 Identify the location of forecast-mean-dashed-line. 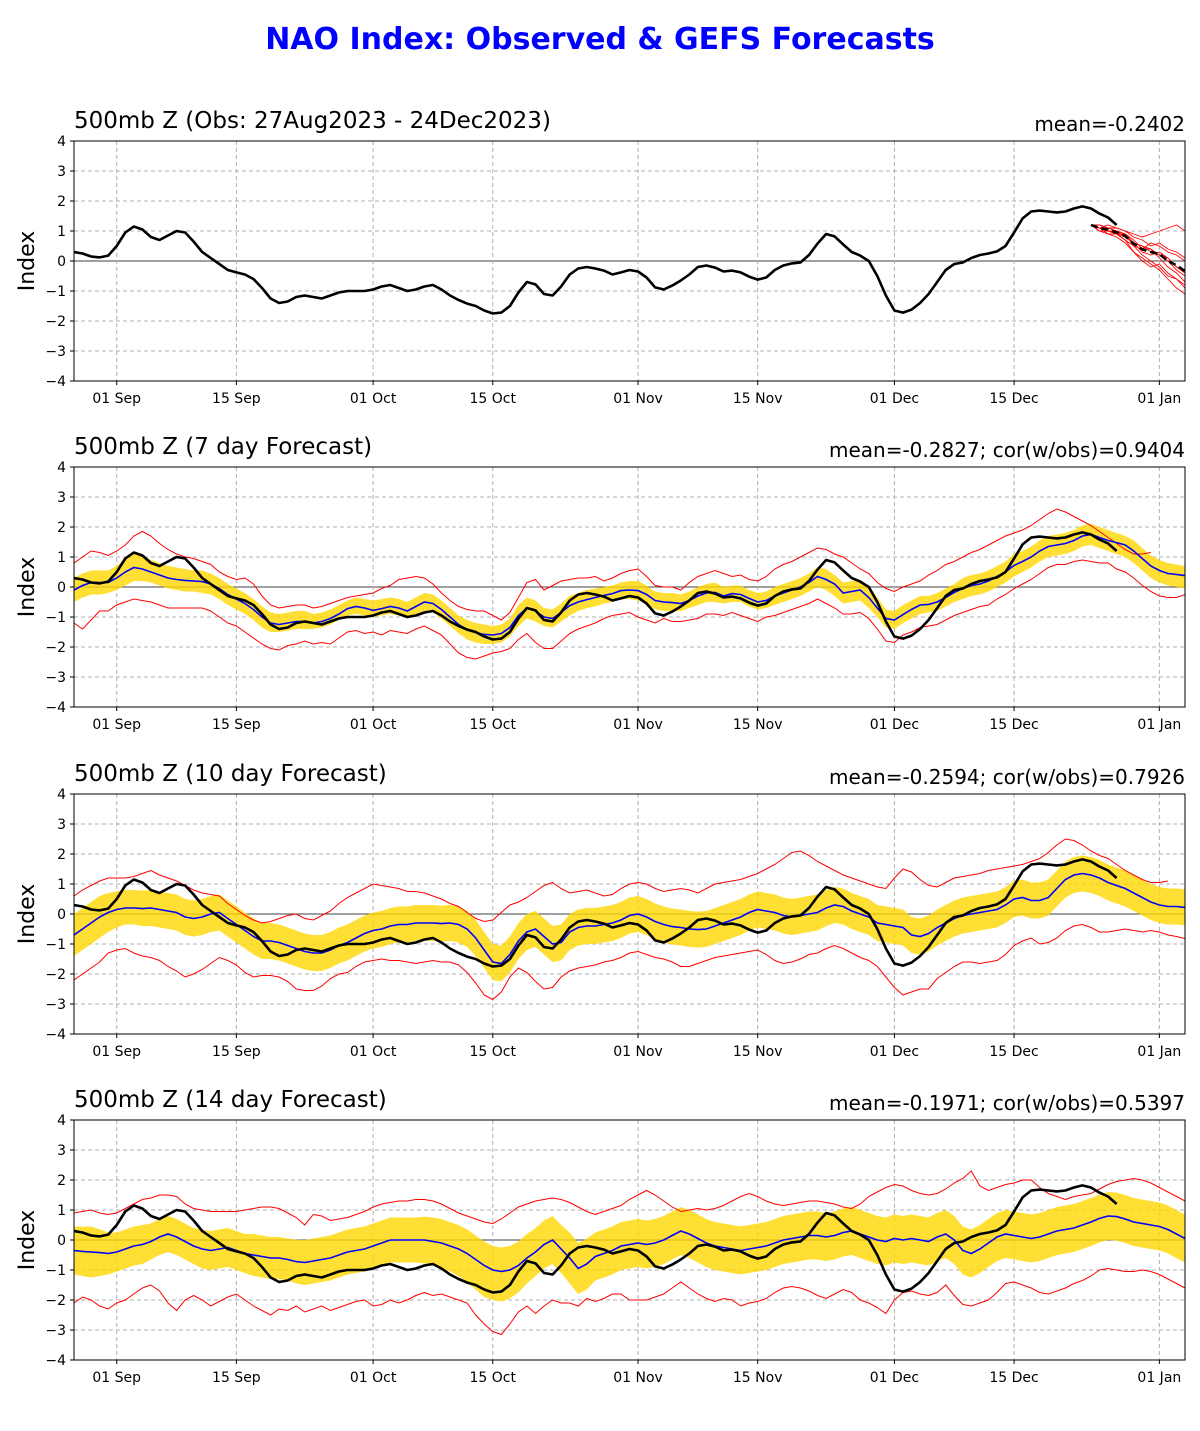
(1137, 248).